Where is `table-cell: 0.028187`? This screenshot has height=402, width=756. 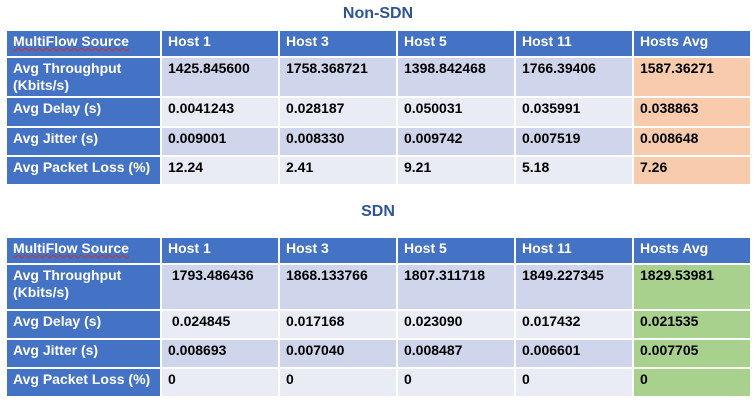
table-cell: 0.028187 is located at coordinates (338, 112).